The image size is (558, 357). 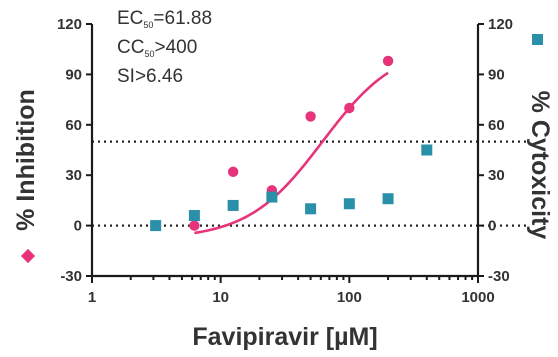 What do you see at coordinates (71, 276) in the screenshot?
I see `left-y-tick-label: -30` at bounding box center [71, 276].